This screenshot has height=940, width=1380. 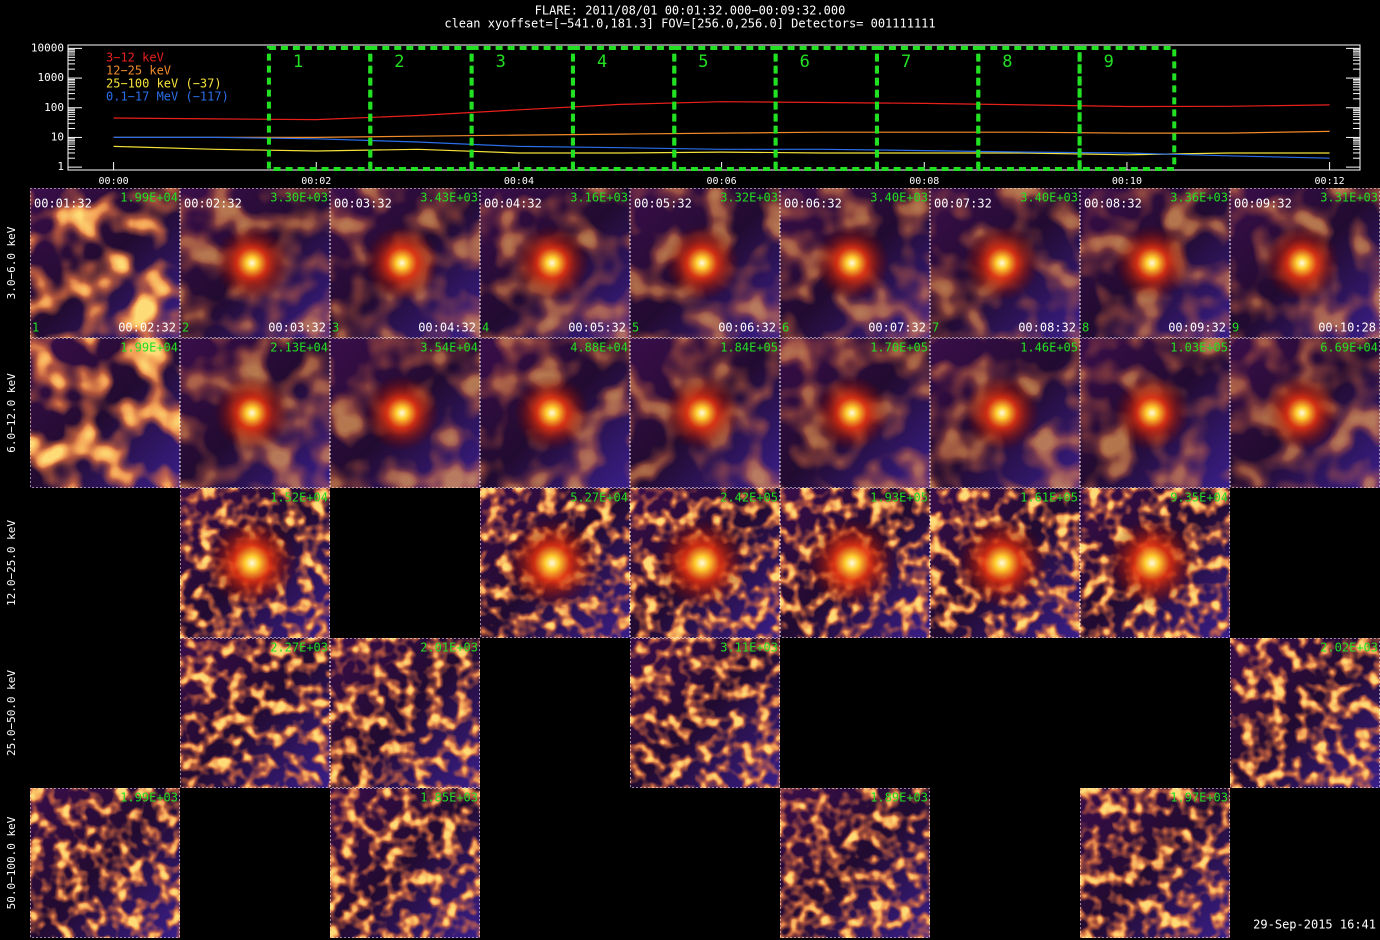 What do you see at coordinates (449, 198) in the screenshot?
I see `panel-max: 3.43E+03` at bounding box center [449, 198].